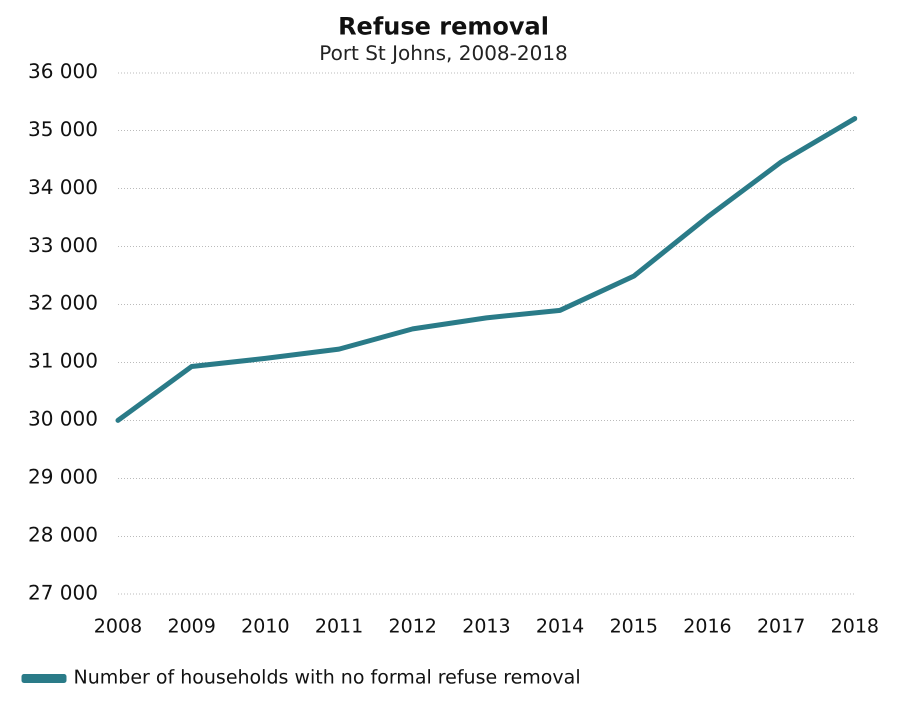 The height and width of the screenshot is (708, 901). I want to click on y-tick-label: 29 000, so click(63, 476).